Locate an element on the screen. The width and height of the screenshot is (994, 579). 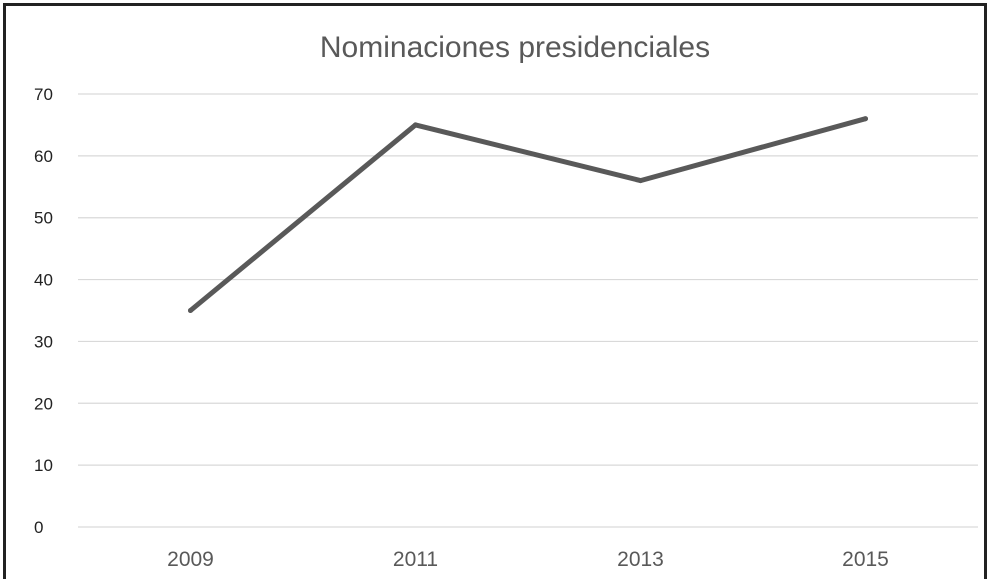
data-point-2011 is located at coordinates (415, 125).